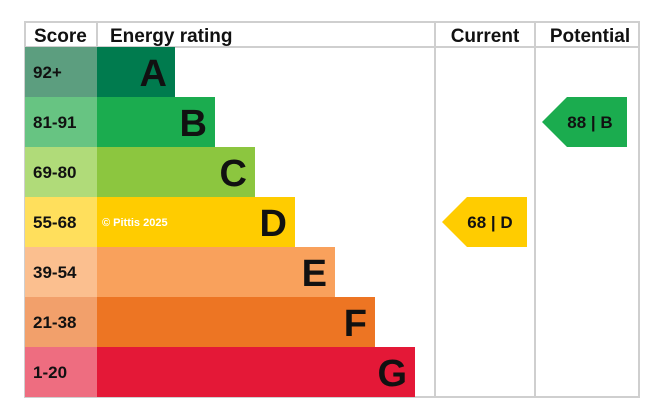  What do you see at coordinates (136, 72) in the screenshot?
I see `band-bar-A` at bounding box center [136, 72].